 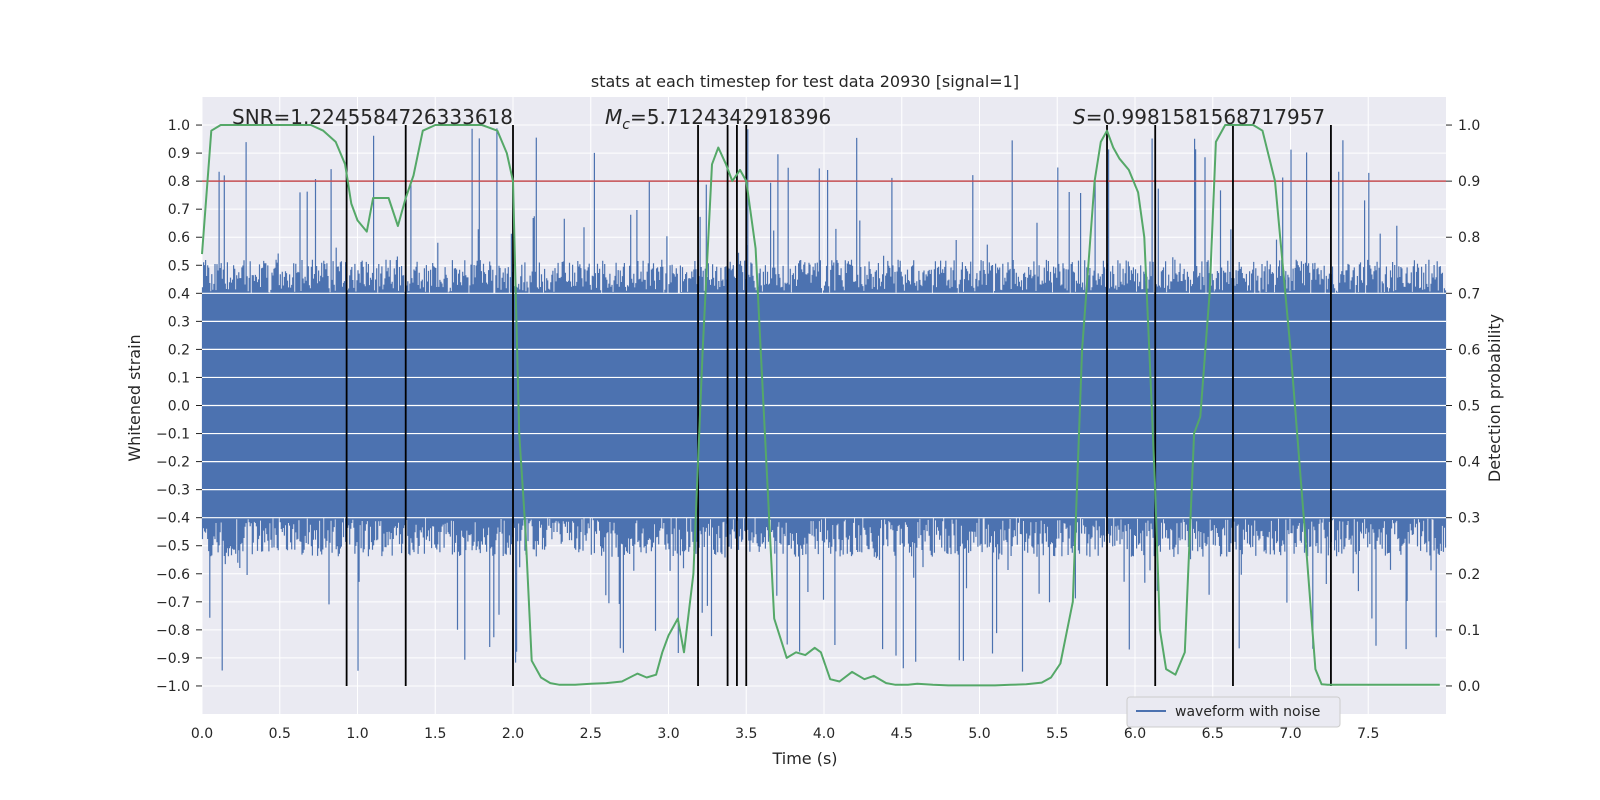 What do you see at coordinates (179, 210) in the screenshot?
I see `y-tick-label: 0.7` at bounding box center [179, 210].